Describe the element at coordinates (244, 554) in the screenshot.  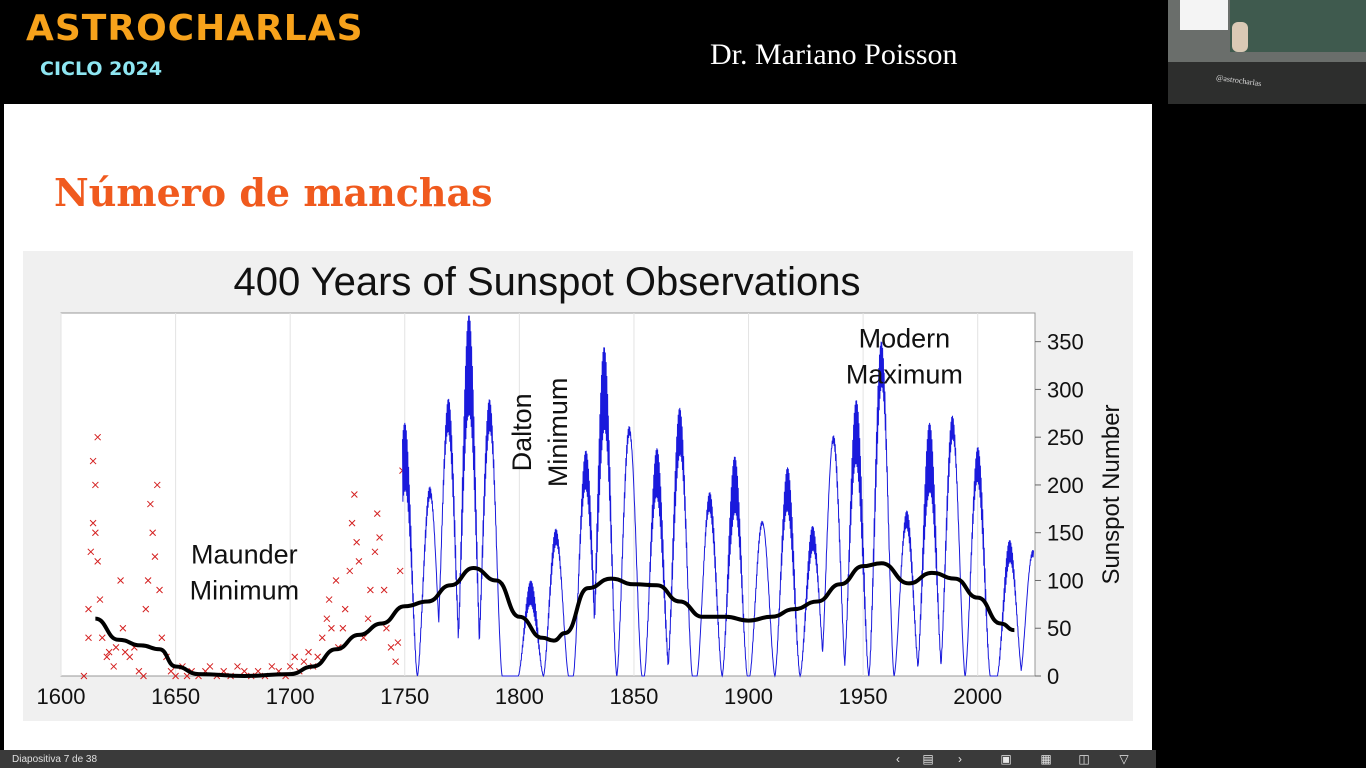
I see `annotation-line: Maunder` at that location.